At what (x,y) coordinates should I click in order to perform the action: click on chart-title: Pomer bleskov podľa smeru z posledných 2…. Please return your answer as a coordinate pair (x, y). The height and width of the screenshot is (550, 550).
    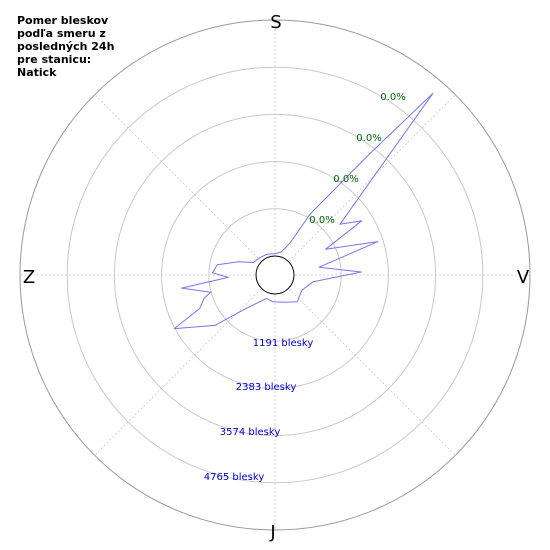
    Looking at the image, I should click on (66, 46).